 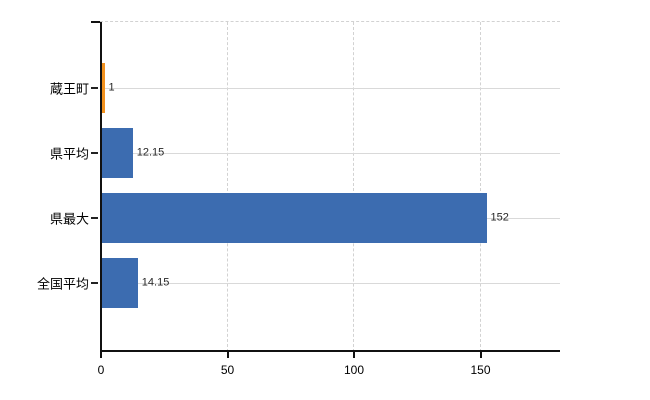 I want to click on x-tick-label: 150, so click(x=480, y=370).